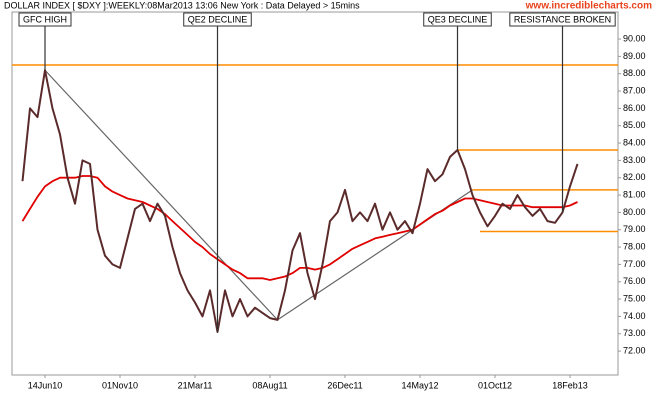  I want to click on x-tick-label: 01Oct12, so click(495, 385).